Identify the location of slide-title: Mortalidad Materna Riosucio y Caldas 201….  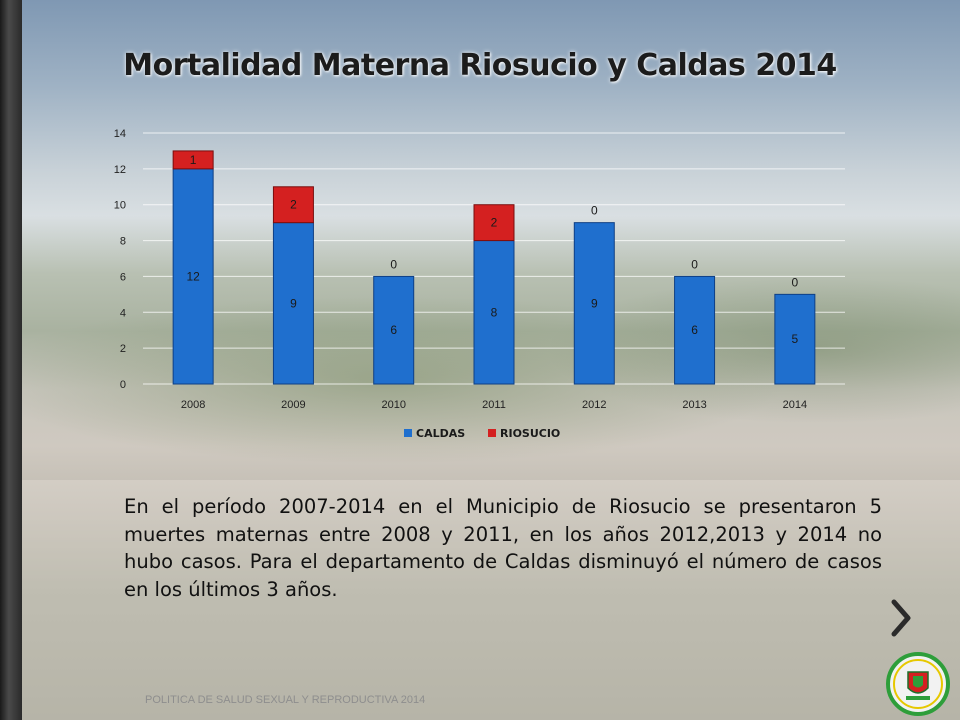
(480, 65).